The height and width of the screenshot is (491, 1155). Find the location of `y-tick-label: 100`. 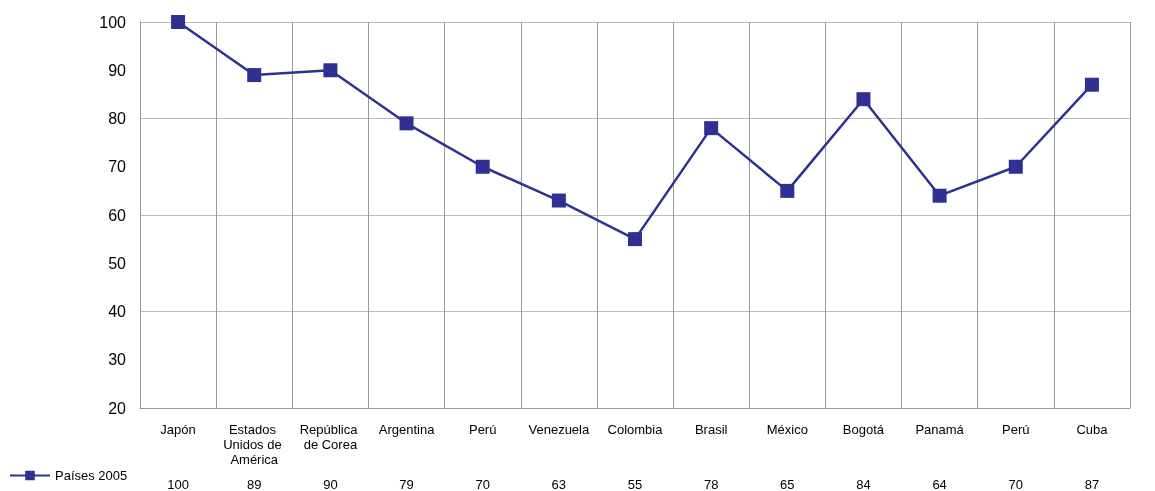

y-tick-label: 100 is located at coordinates (113, 22).